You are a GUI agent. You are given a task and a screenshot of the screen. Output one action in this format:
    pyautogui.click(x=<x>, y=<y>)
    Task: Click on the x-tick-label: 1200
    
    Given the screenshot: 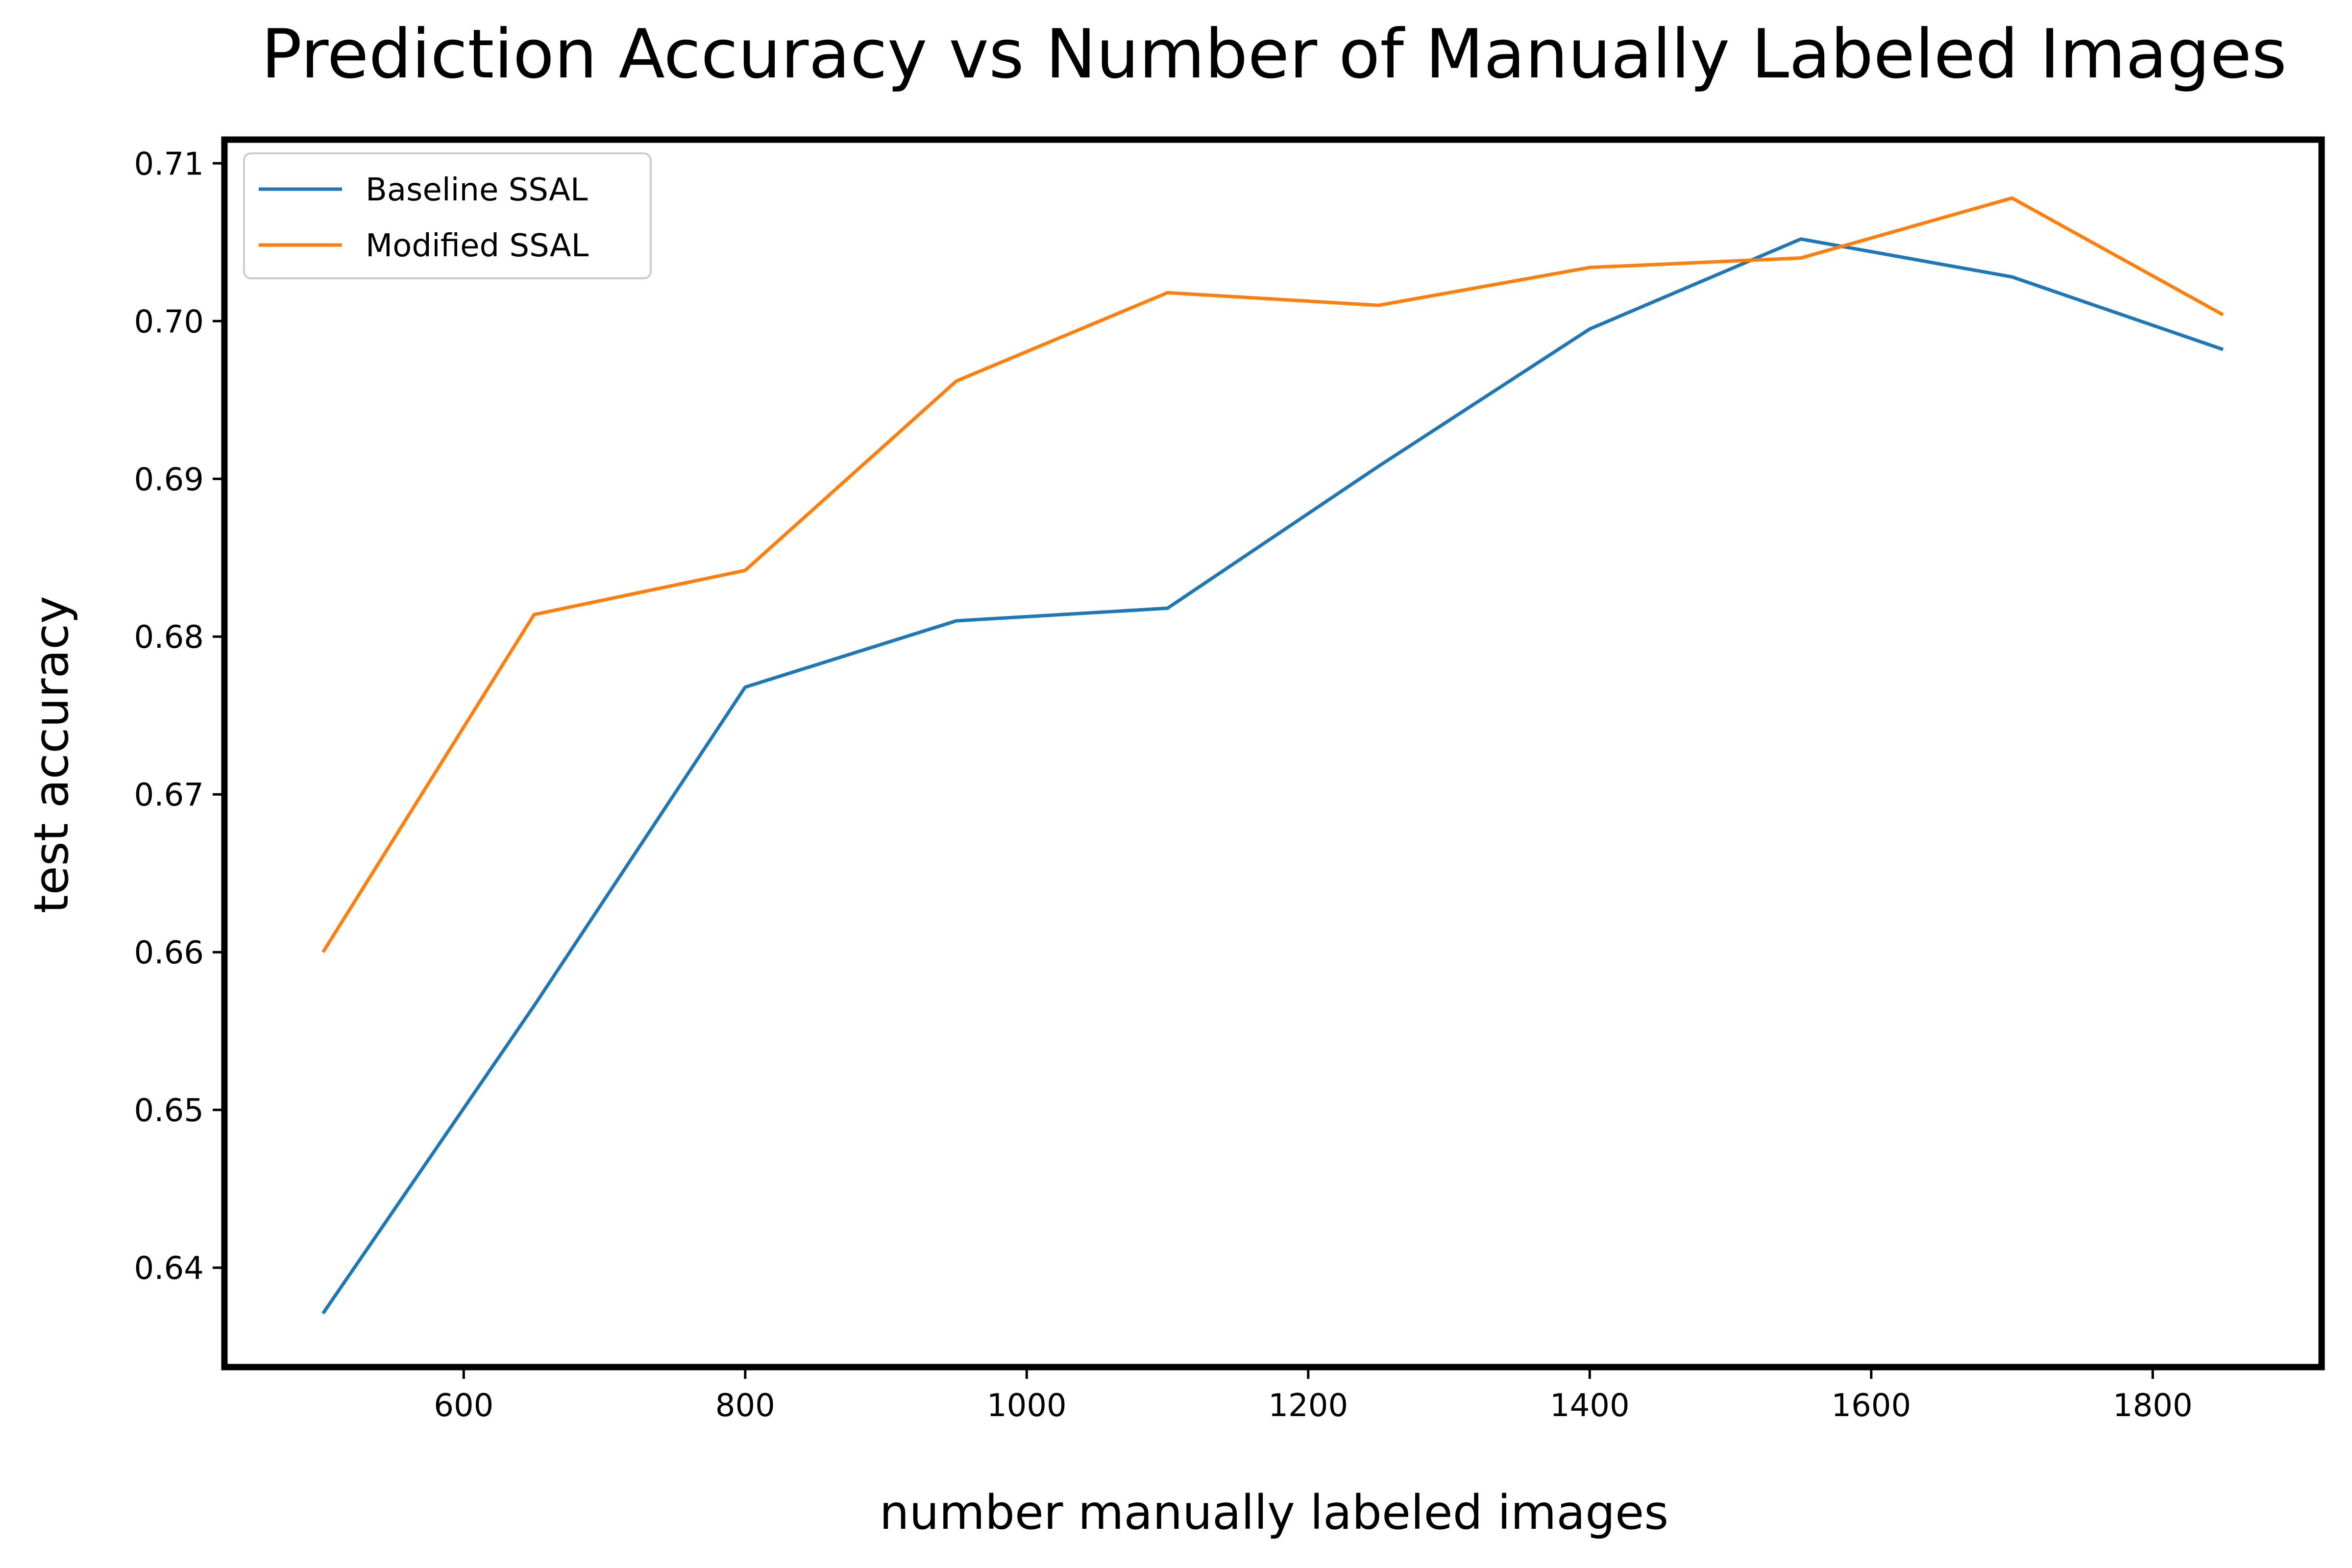 What is the action you would take?
    pyautogui.click(x=1308, y=1406)
    